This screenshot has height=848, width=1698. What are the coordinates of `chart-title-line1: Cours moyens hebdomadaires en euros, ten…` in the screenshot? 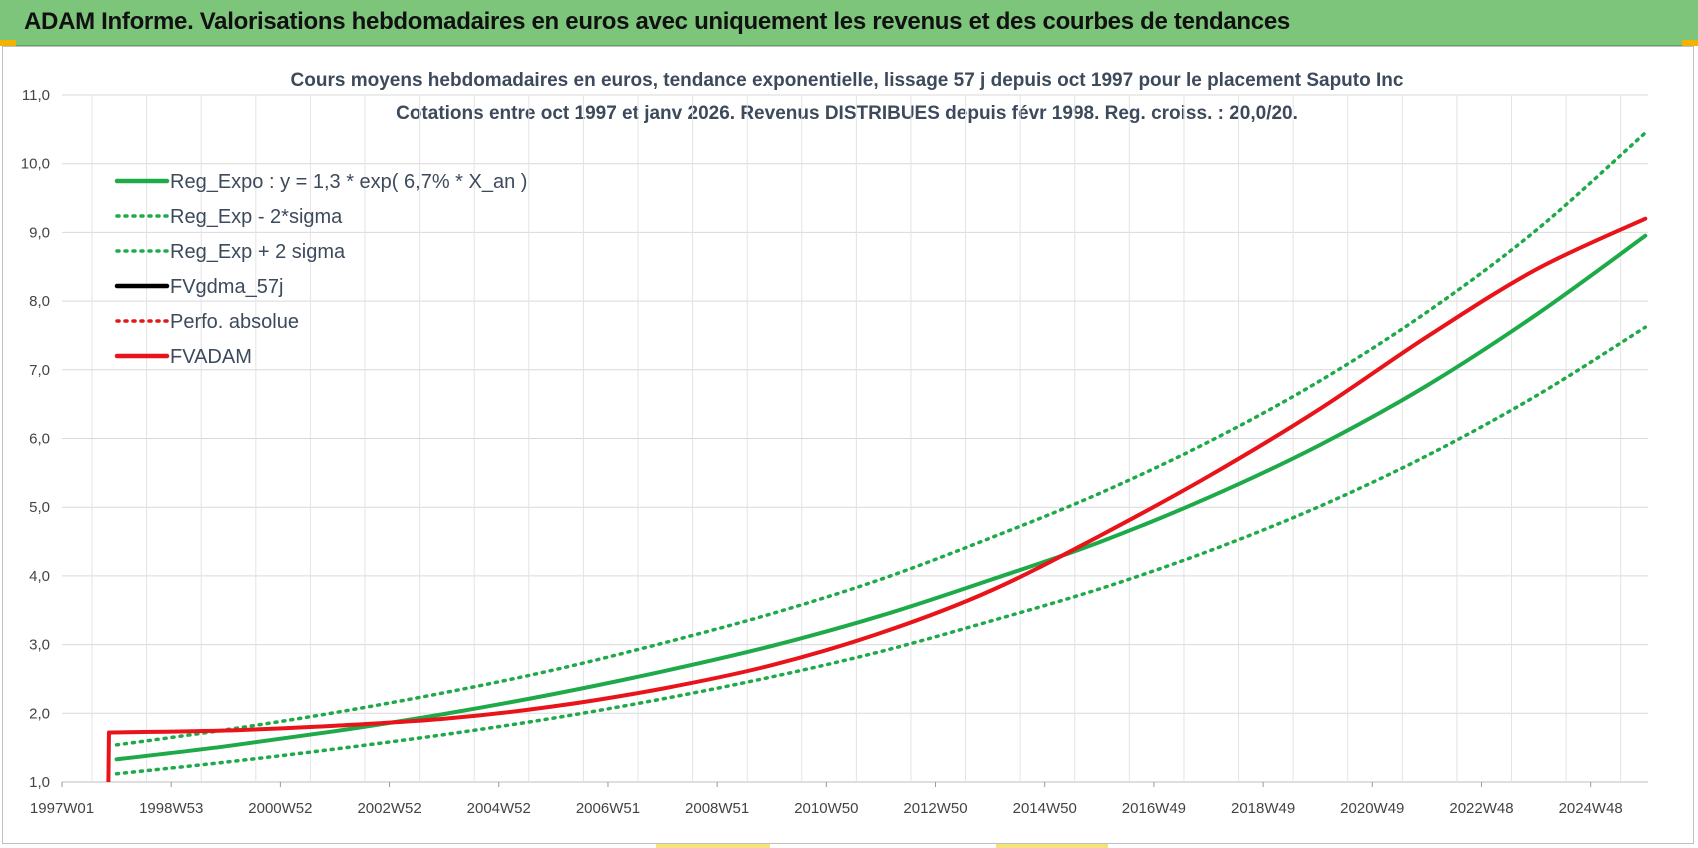 It's located at (847, 80).